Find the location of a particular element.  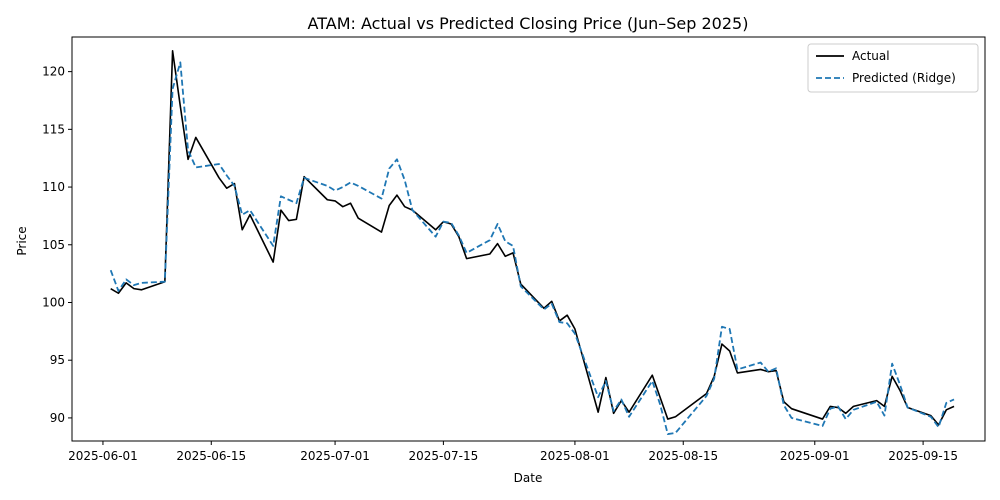

y-tick-label: 110 is located at coordinates (53, 187).